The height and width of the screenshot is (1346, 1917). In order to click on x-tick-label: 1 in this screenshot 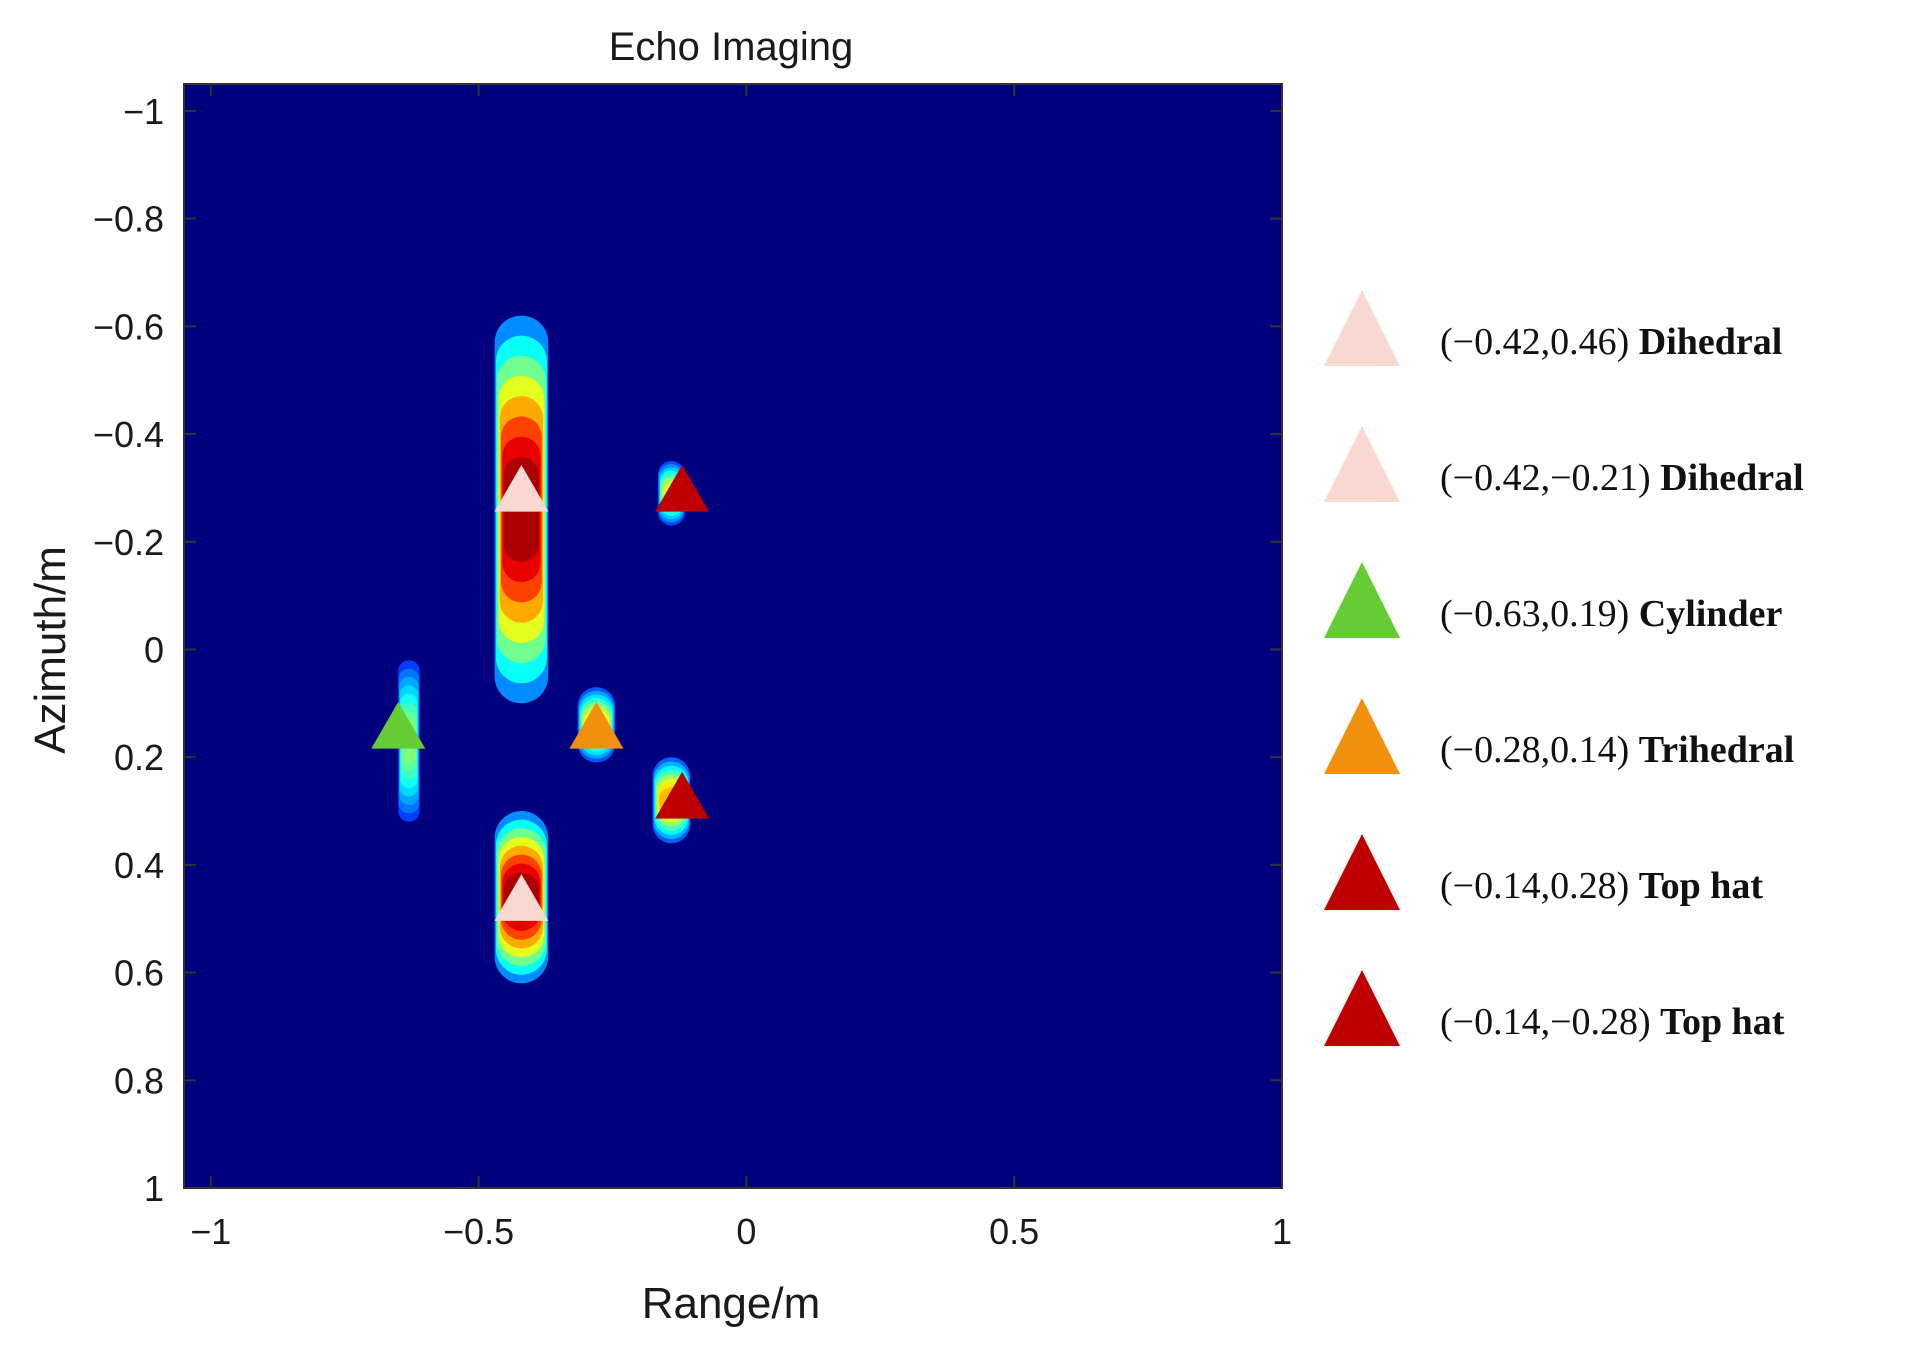, I will do `click(1282, 1231)`.